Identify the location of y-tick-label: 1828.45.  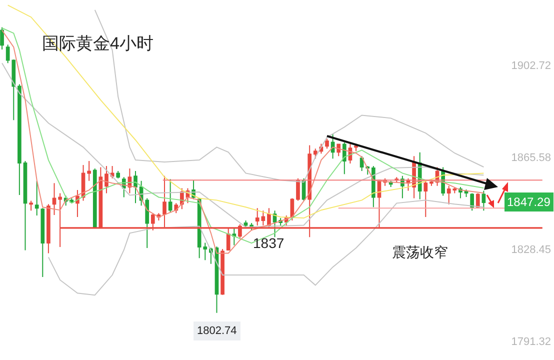
(531, 250).